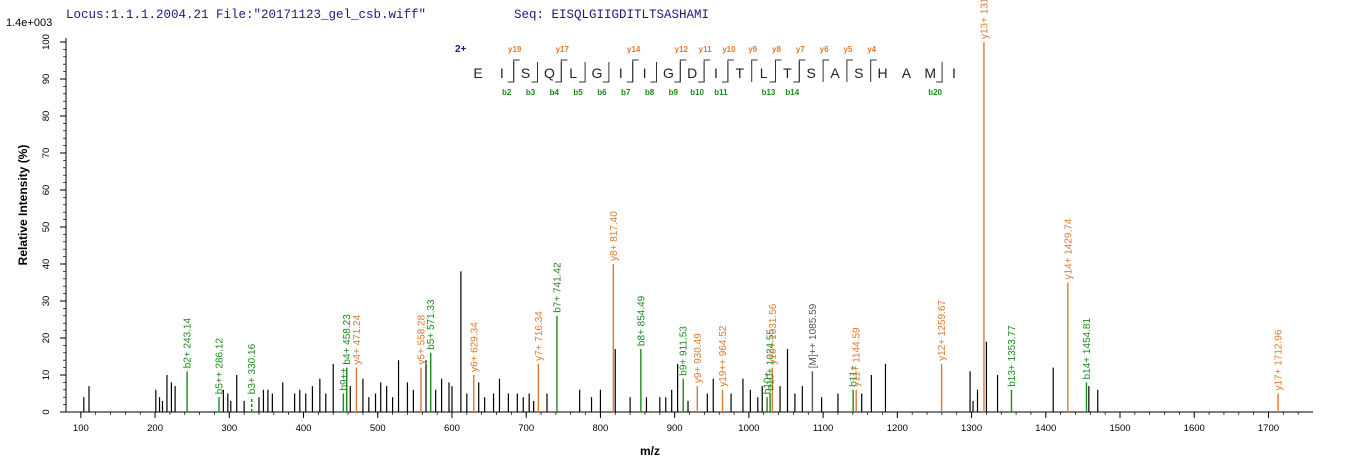 This screenshot has width=1362, height=473. I want to click on x-tick-label: 700, so click(526, 428).